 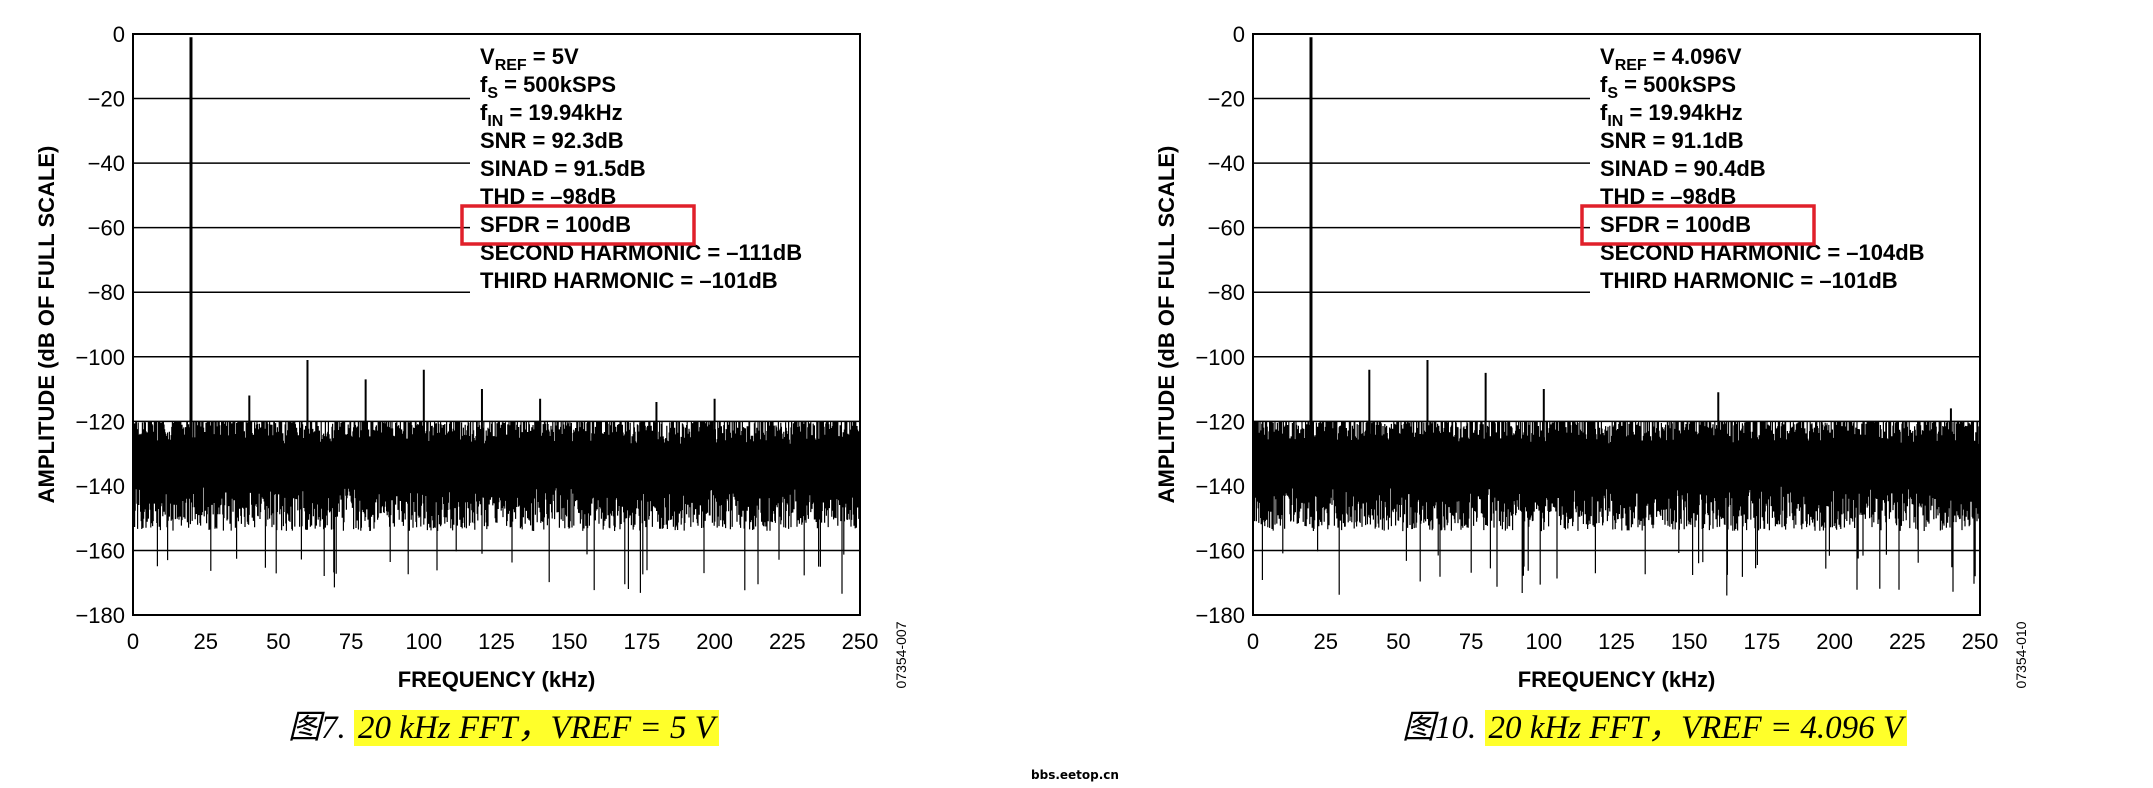 I want to click on caption-prefix: 图10., so click(x=1439, y=728).